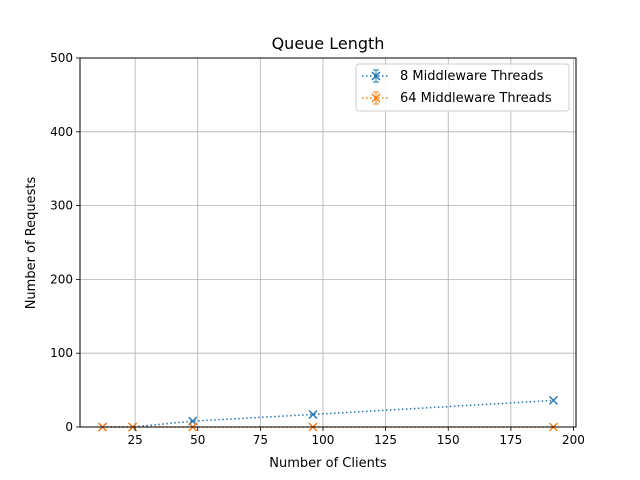 This screenshot has height=480, width=640. Describe the element at coordinates (61, 58) in the screenshot. I see `y-tick-label: 500` at that location.